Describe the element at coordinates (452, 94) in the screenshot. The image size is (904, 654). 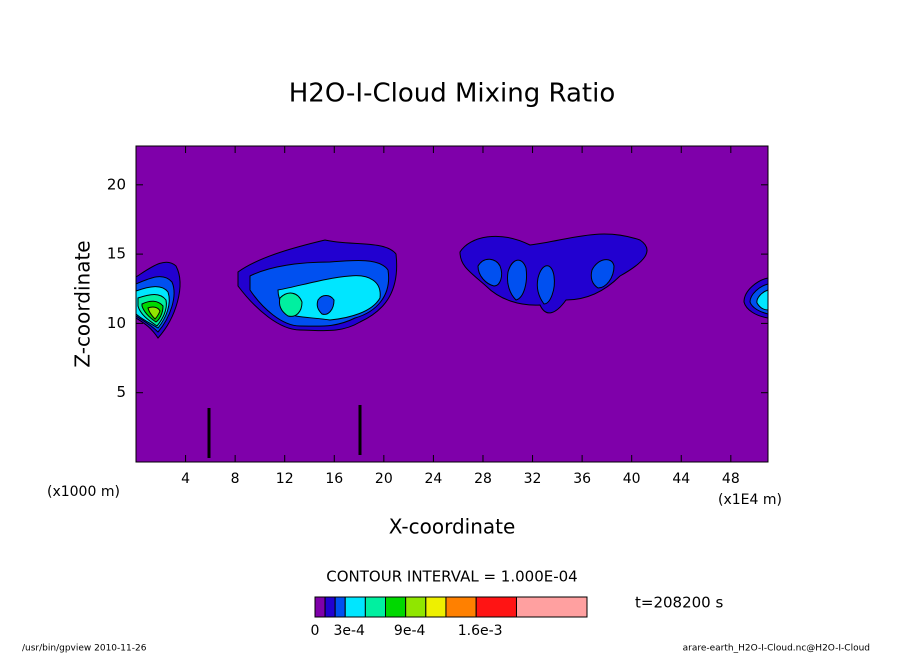
I see `chart-title: H2O-I-Cloud Mixing Ratio` at that location.